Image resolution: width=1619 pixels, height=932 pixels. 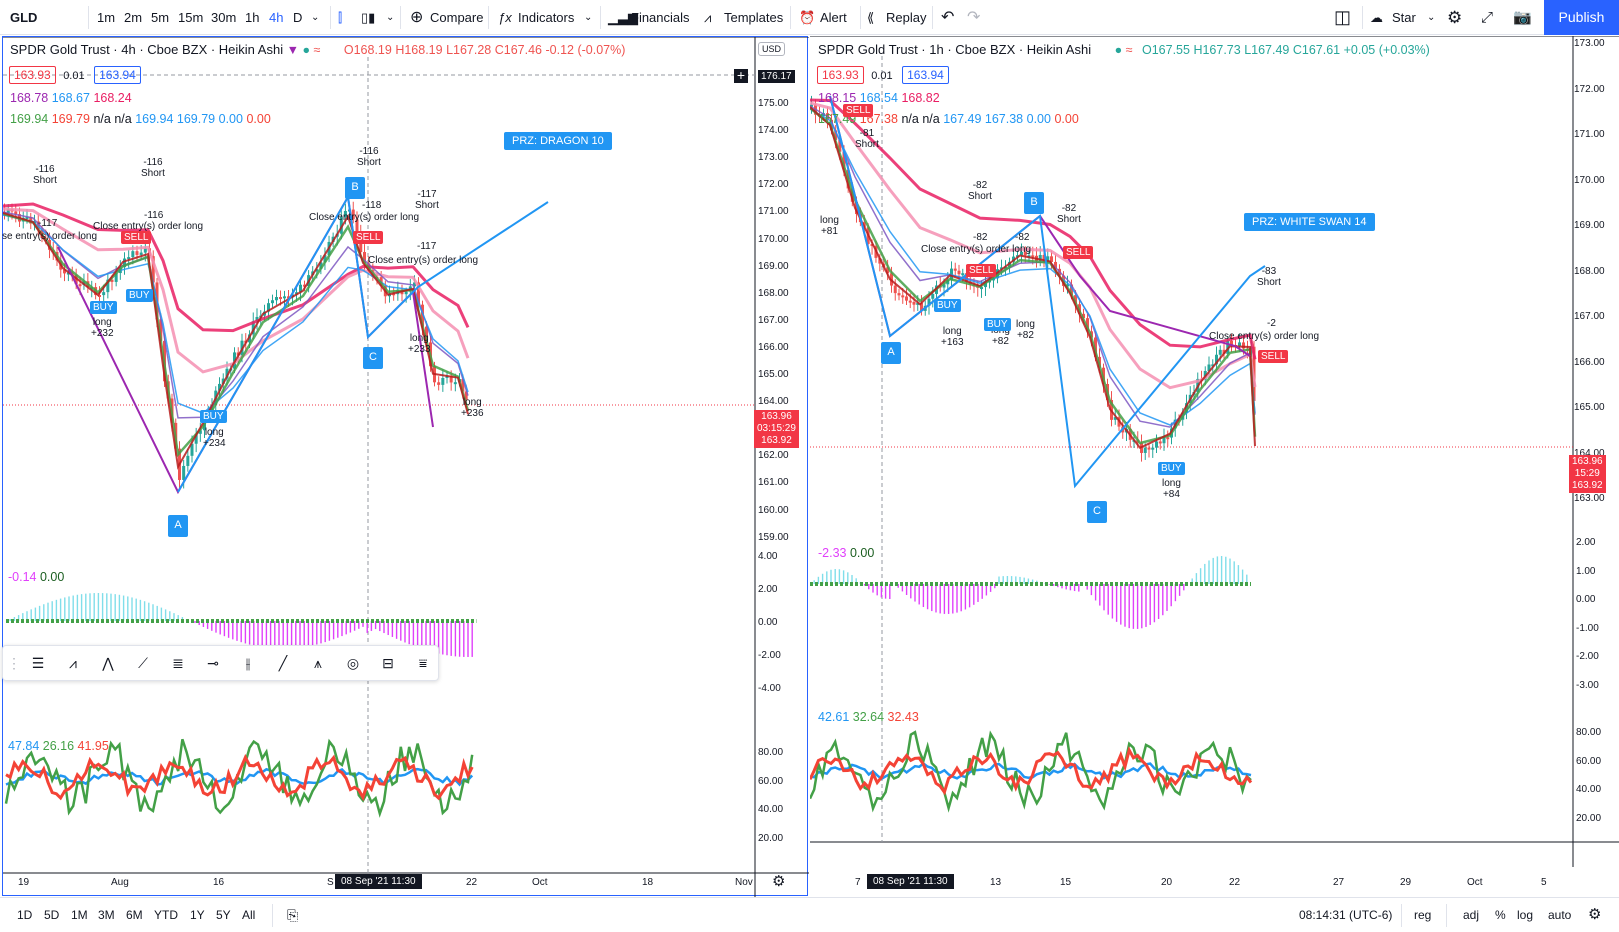 What do you see at coordinates (1487, 17) in the screenshot?
I see `fullscreen-icon: ⤢` at bounding box center [1487, 17].